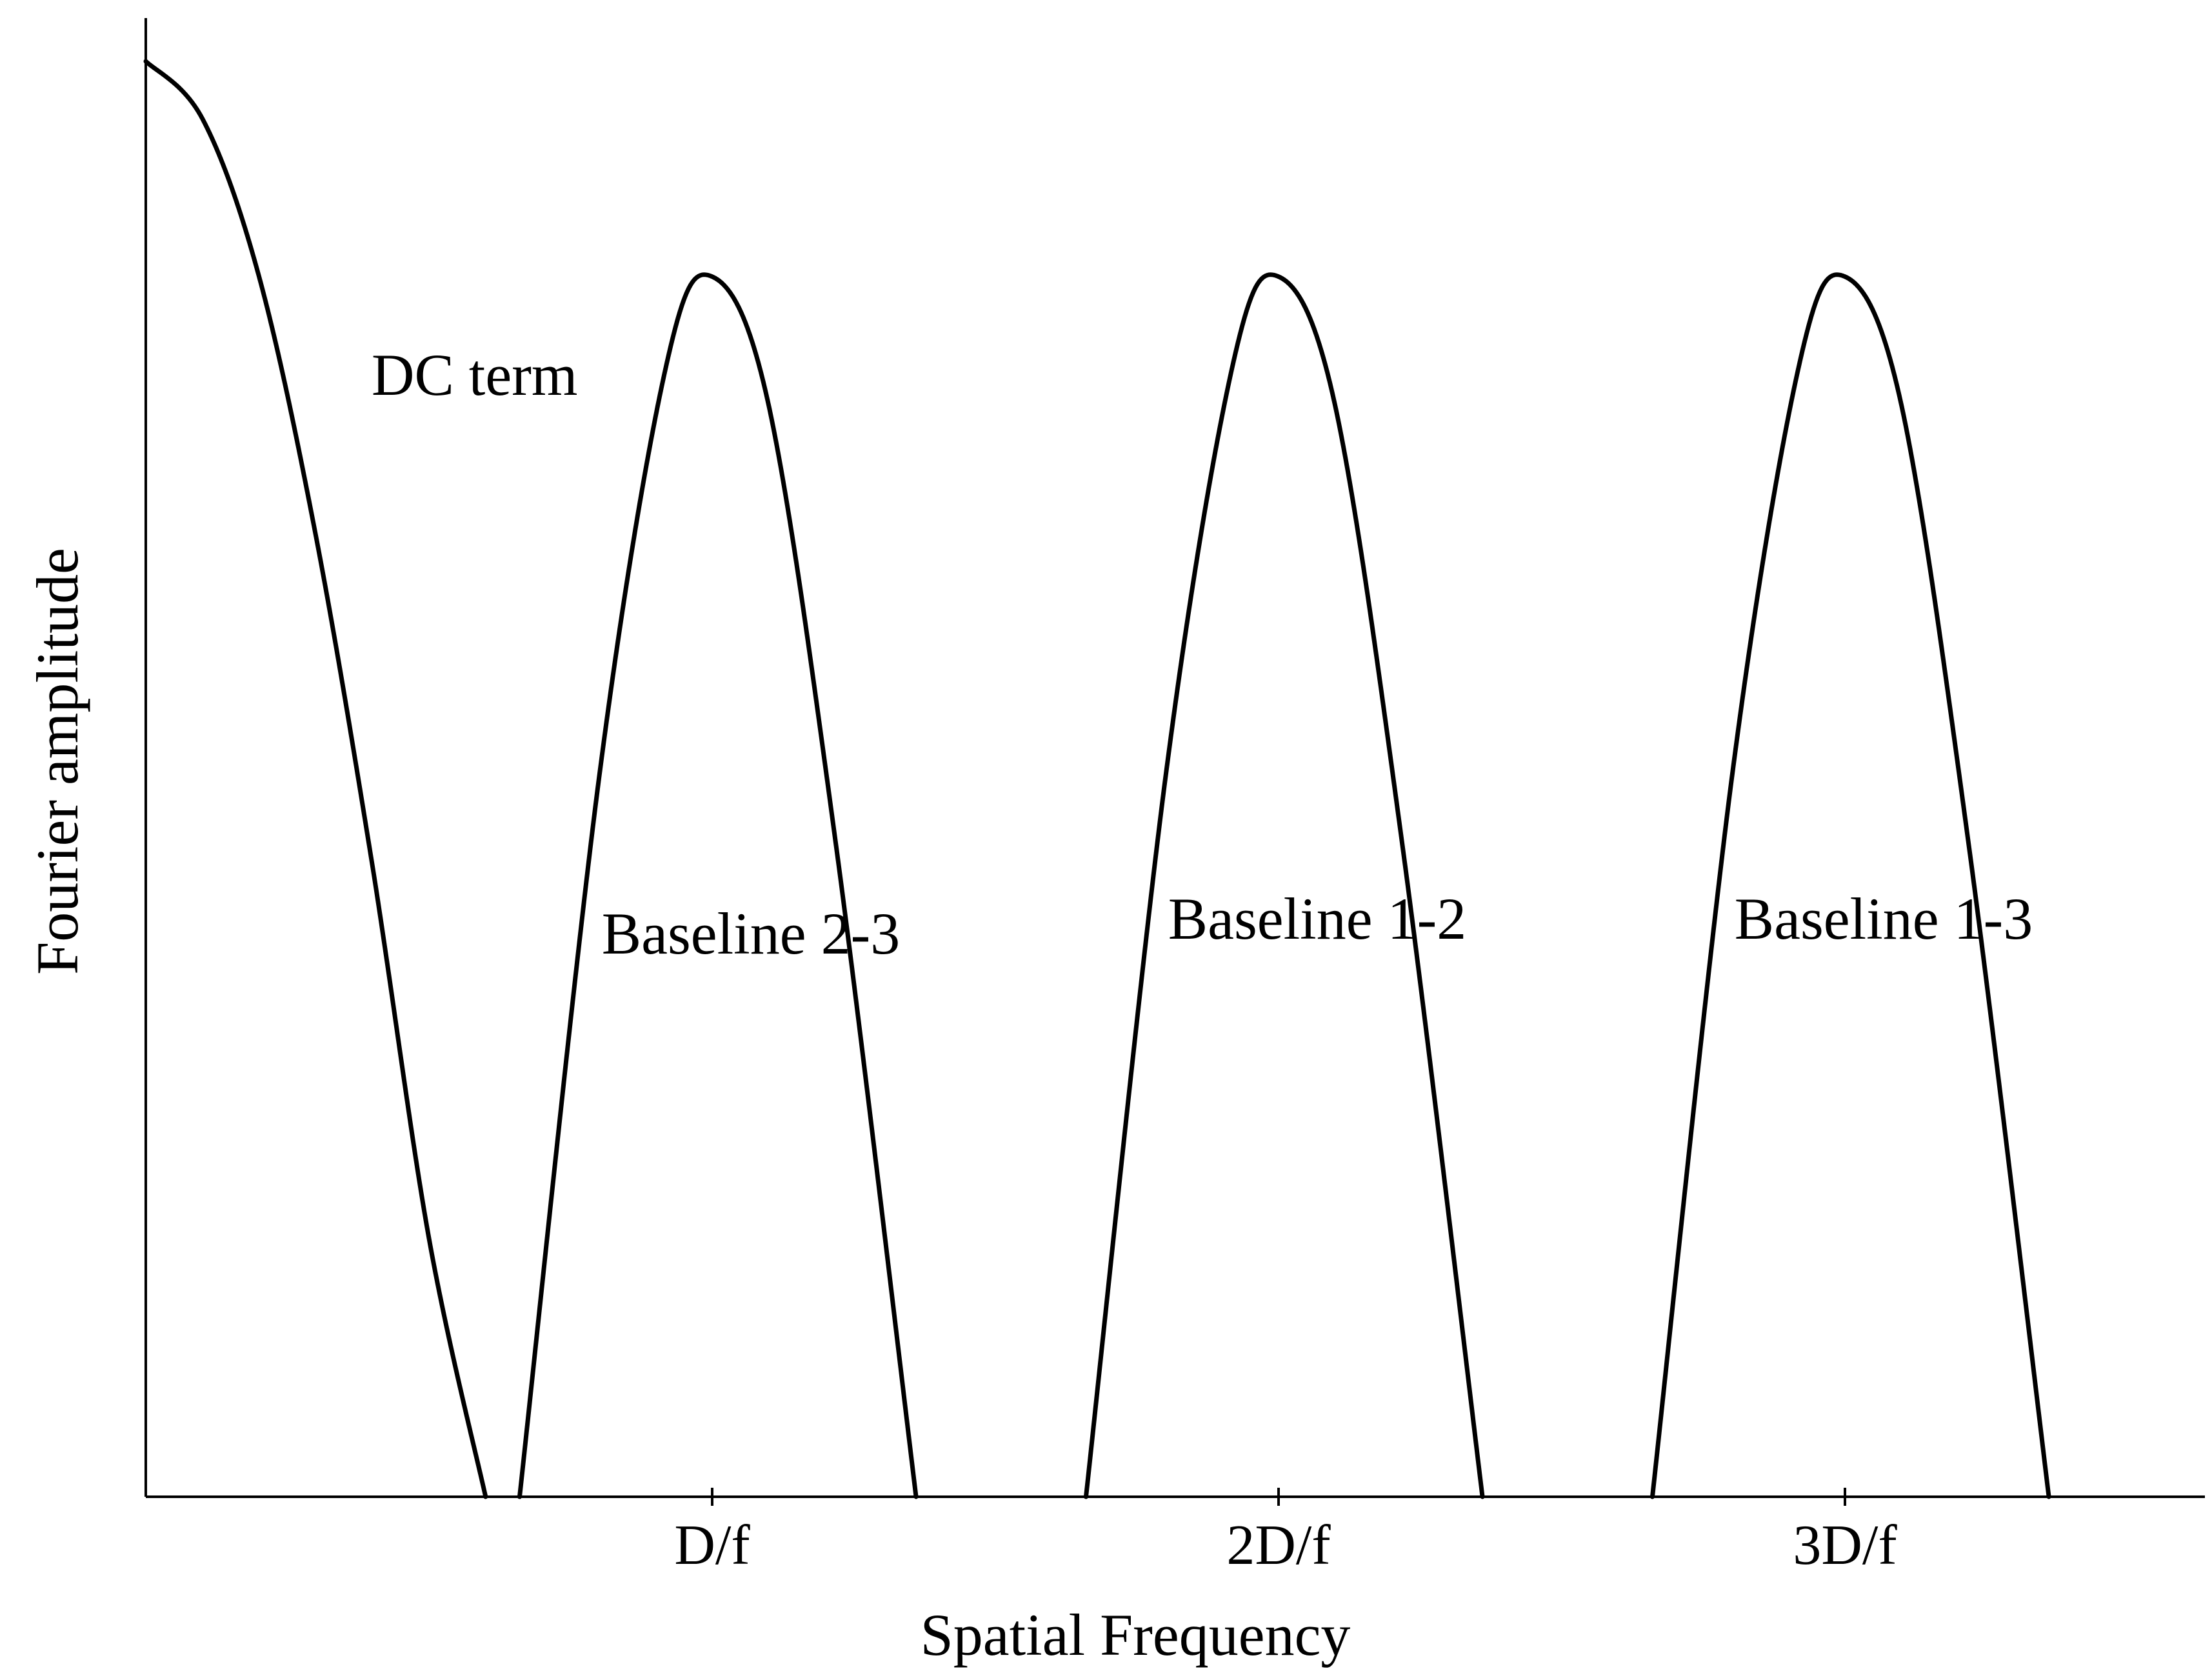 This screenshot has width=2212, height=1680. Describe the element at coordinates (57, 761) in the screenshot. I see `y-axis-label: Fourier amplitude` at that location.